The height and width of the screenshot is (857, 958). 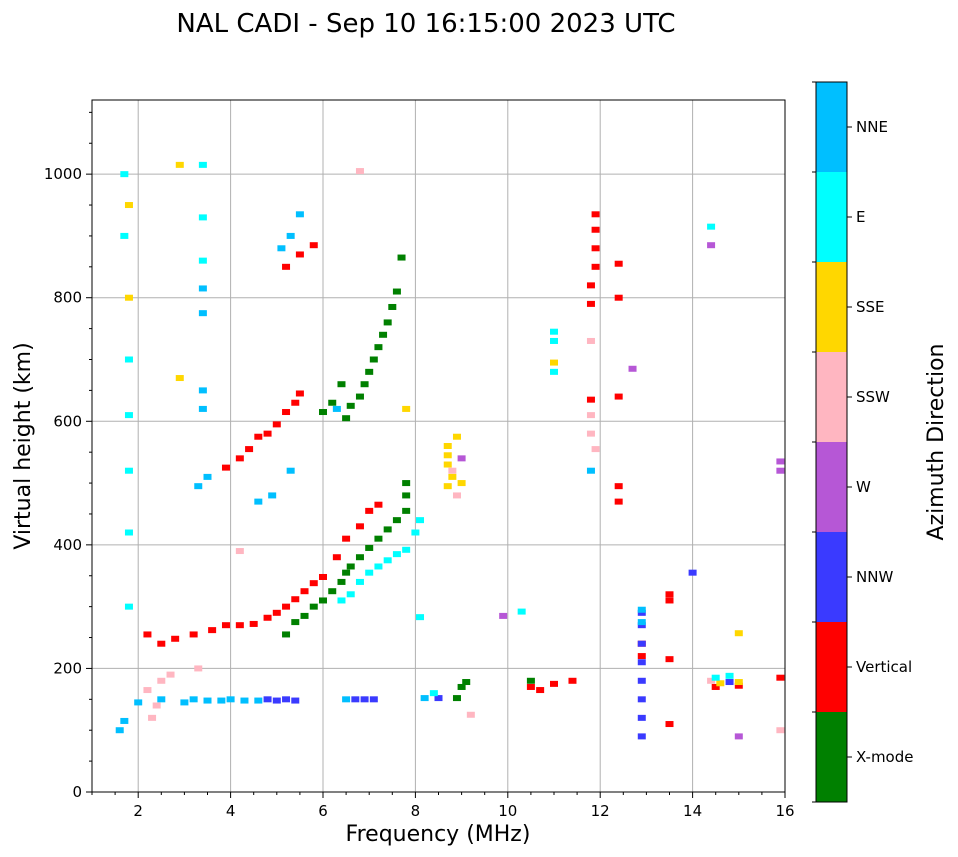 I want to click on chart-title: NAL CADI - Sep 10 16:15:00 2023 UTC, so click(x=425, y=24).